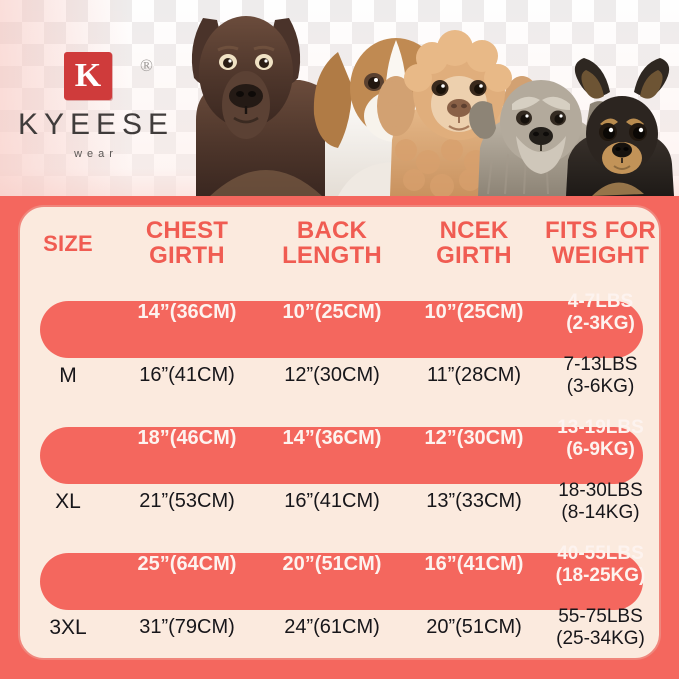 The image size is (679, 679). I want to click on cell-size: 2XL, so click(331, 571).